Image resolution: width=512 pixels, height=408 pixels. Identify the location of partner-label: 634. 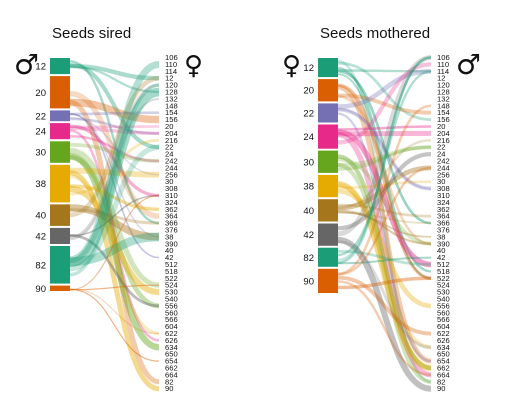
(171, 347).